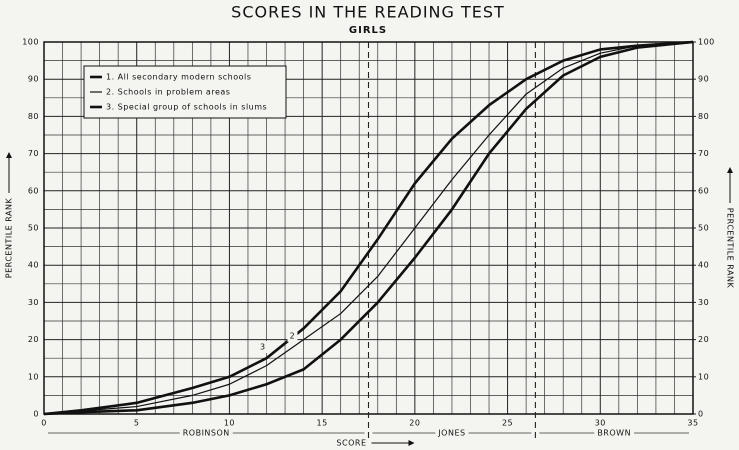 The image size is (739, 450). Describe the element at coordinates (703, 339) in the screenshot. I see `y2-tick-label: 20` at that location.